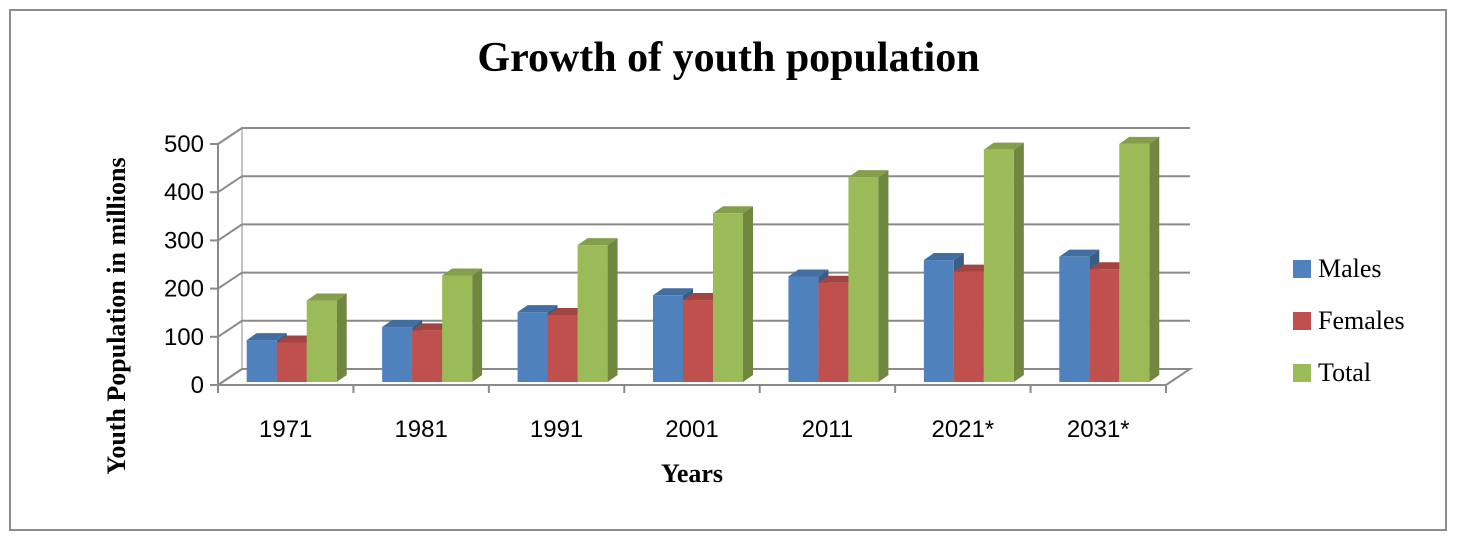 This screenshot has height=544, width=1457. I want to click on bar-total-1971, so click(326, 337).